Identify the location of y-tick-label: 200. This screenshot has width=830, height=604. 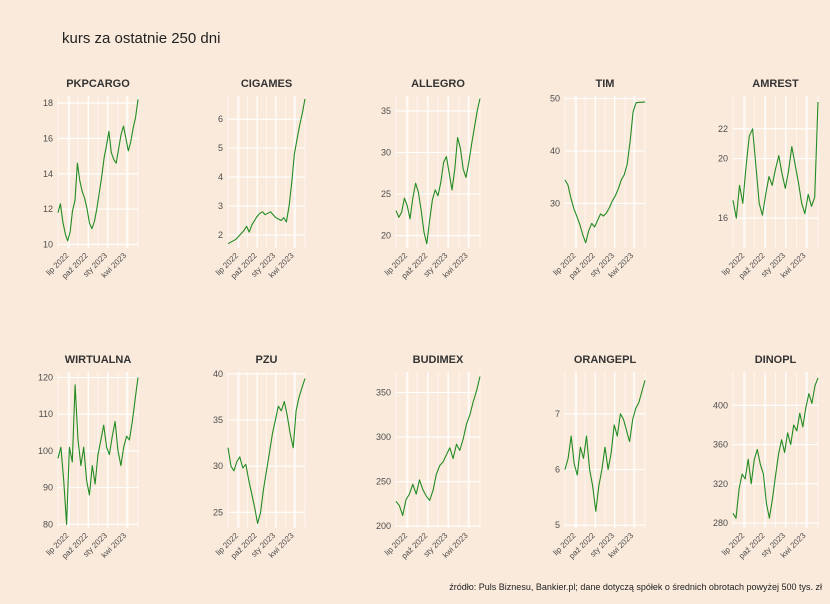
(383, 526).